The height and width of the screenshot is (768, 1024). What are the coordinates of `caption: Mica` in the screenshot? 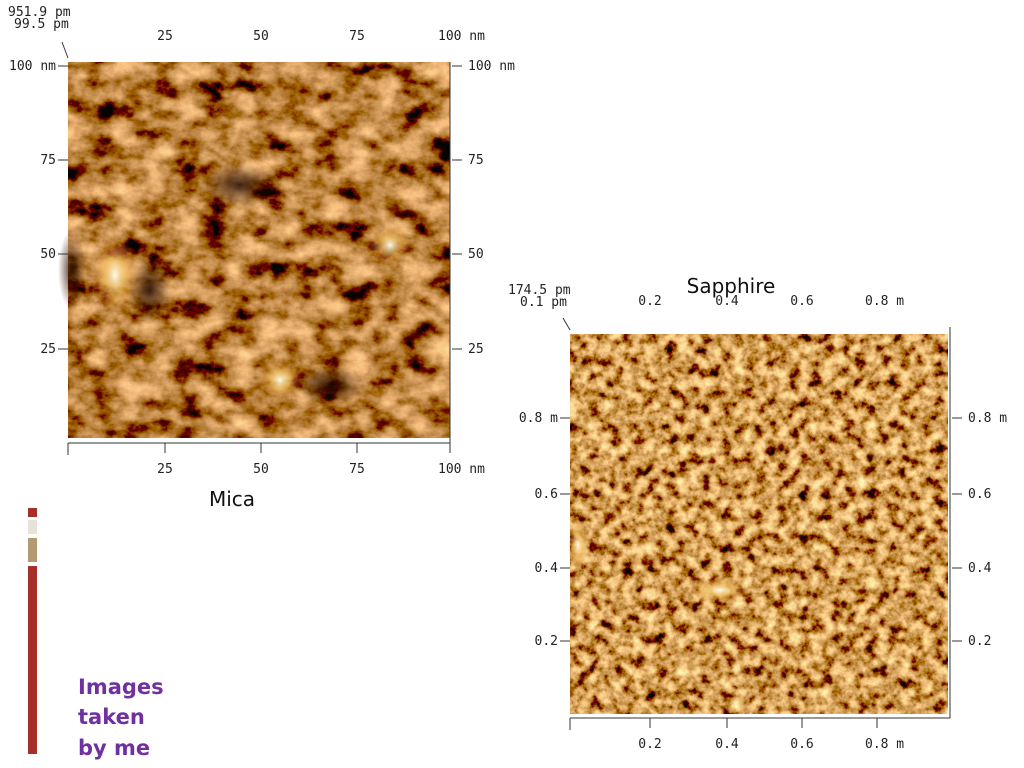 It's located at (232, 499).